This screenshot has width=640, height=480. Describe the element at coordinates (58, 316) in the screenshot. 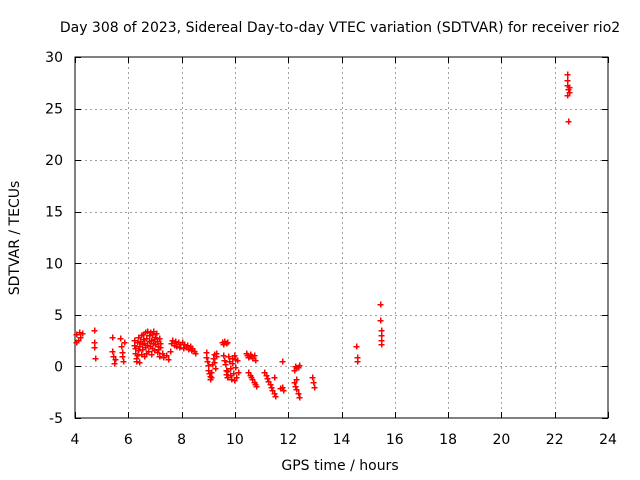

I see `y-tick-label: 5` at that location.